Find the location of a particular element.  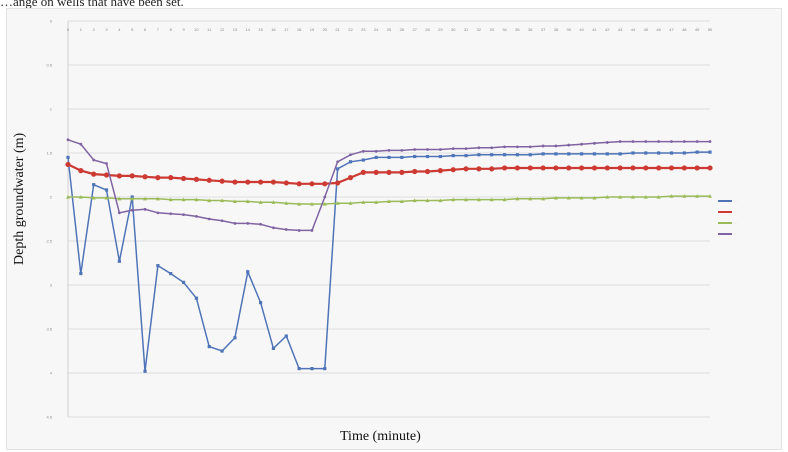

x-tick-label: 2 is located at coordinates (94, 29).